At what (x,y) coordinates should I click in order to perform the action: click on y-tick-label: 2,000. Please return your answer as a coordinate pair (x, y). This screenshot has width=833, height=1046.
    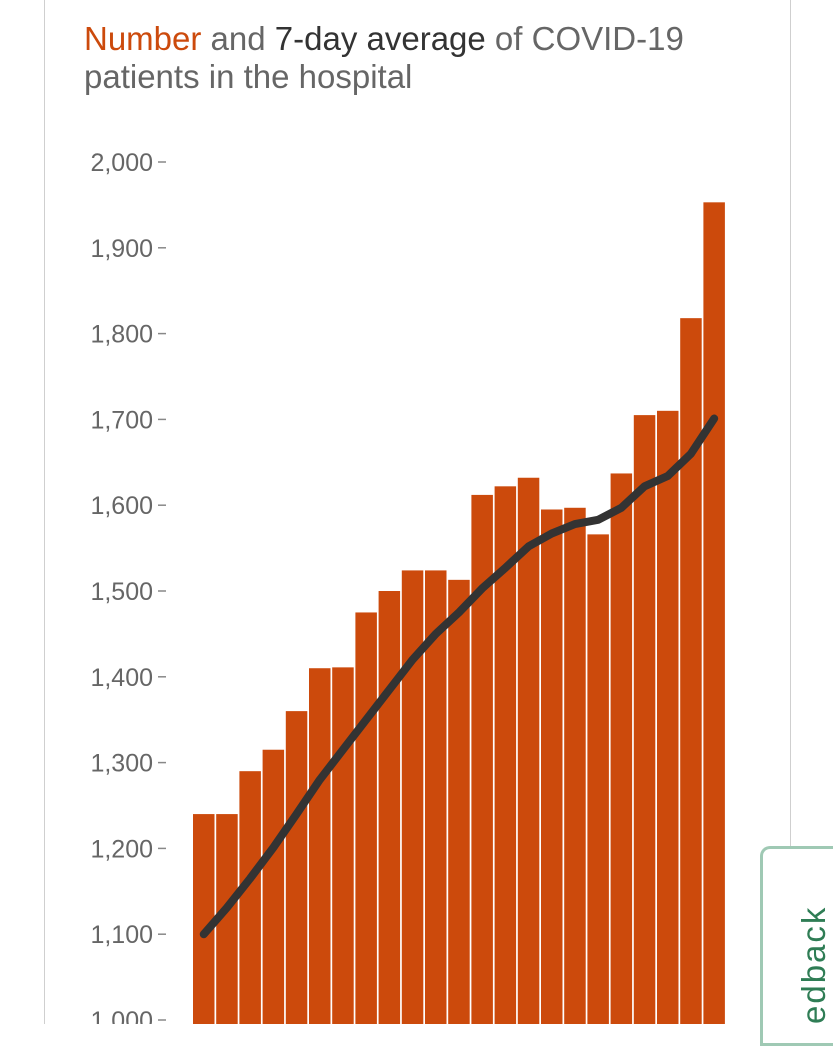
    Looking at the image, I should click on (121, 163).